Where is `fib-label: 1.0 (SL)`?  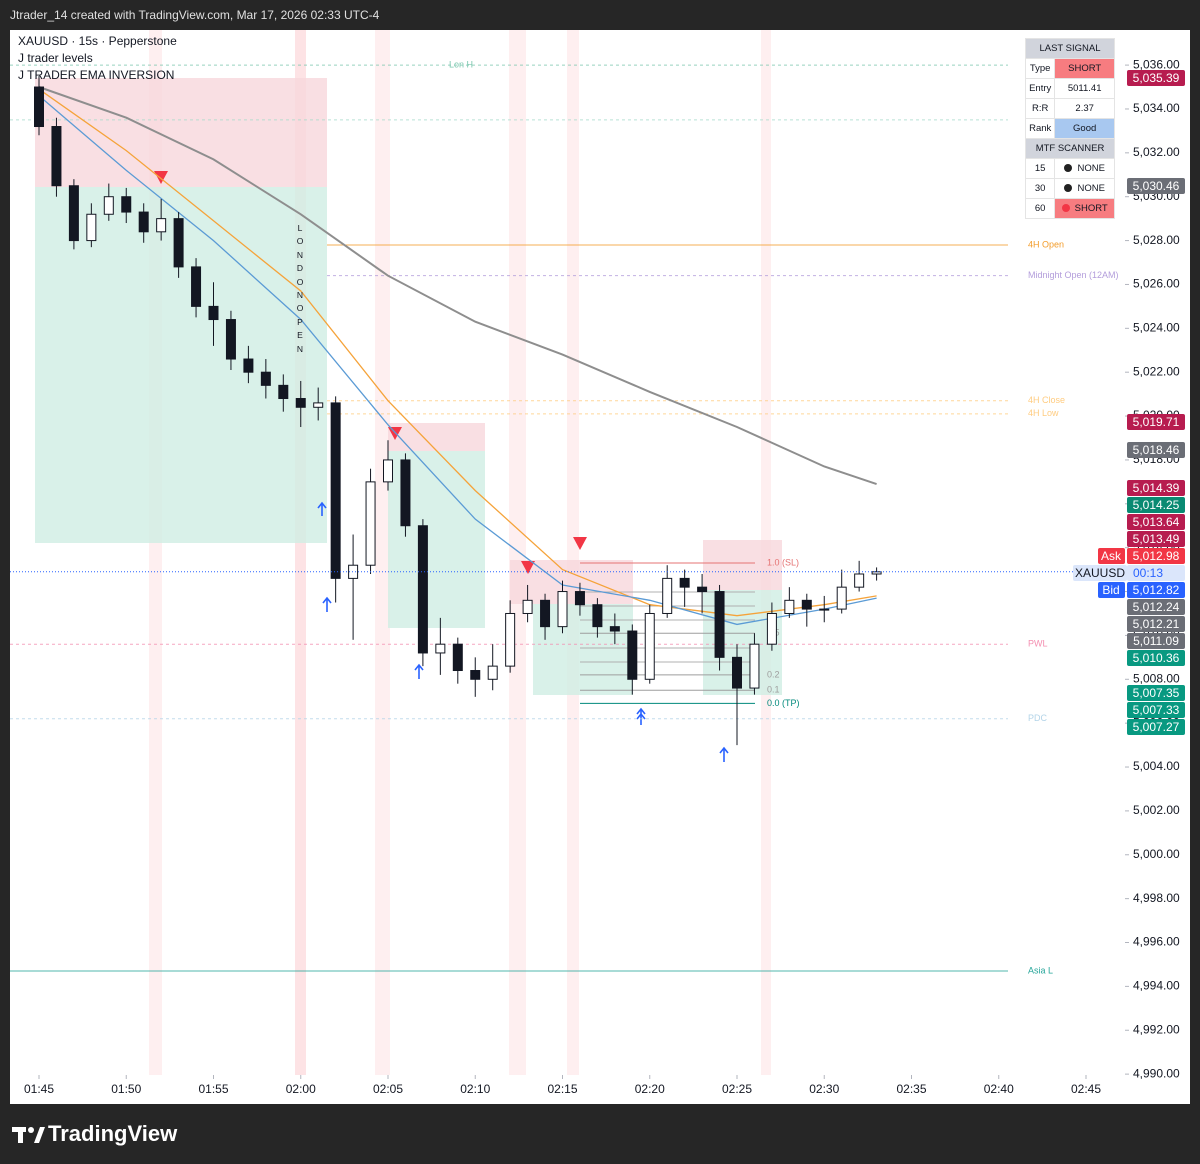
fib-label: 1.0 (SL) is located at coordinates (783, 562).